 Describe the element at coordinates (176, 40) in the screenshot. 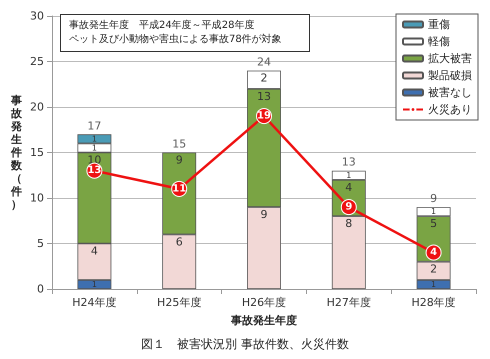

I see `annotation: ペット及び小動物や害虫による事故78件が対象` at that location.